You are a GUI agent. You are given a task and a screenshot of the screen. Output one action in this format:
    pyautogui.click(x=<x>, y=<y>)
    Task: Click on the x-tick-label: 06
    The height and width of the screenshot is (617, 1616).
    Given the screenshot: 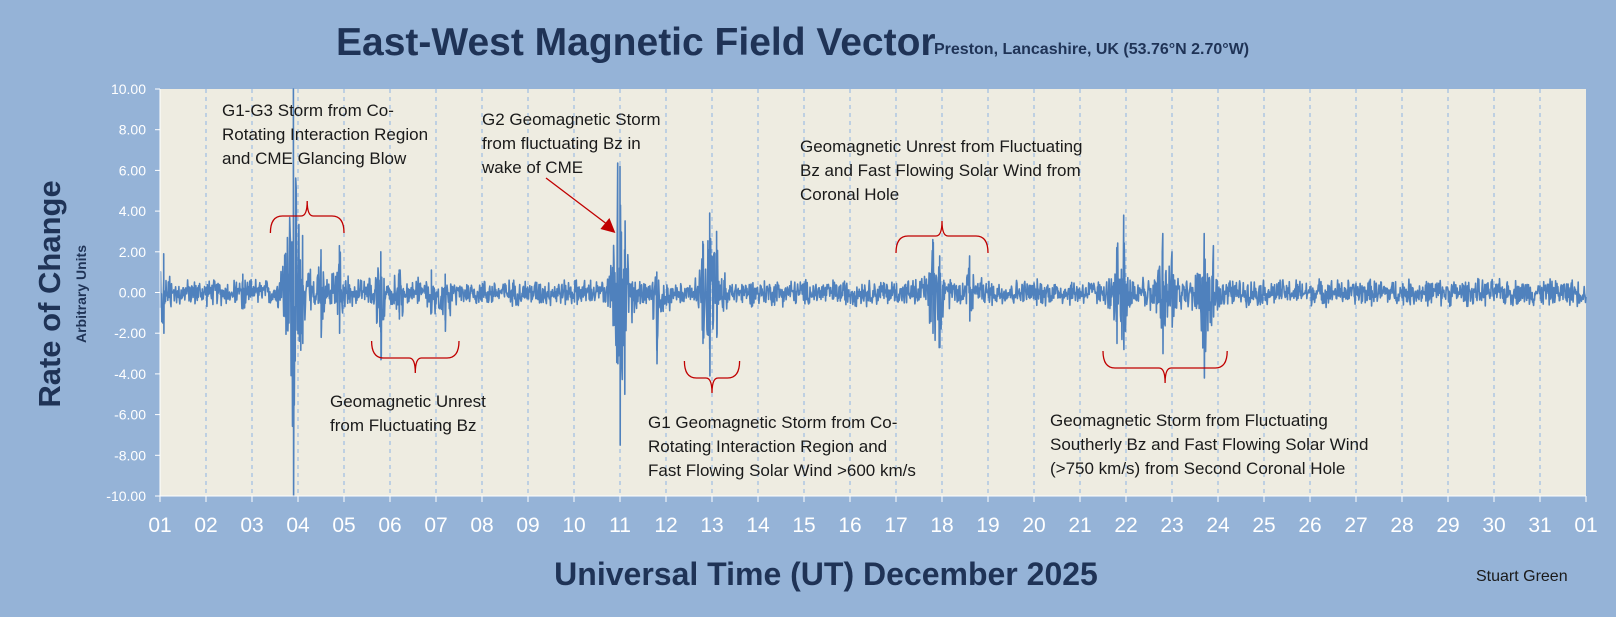 What is the action you would take?
    pyautogui.click(x=389, y=525)
    